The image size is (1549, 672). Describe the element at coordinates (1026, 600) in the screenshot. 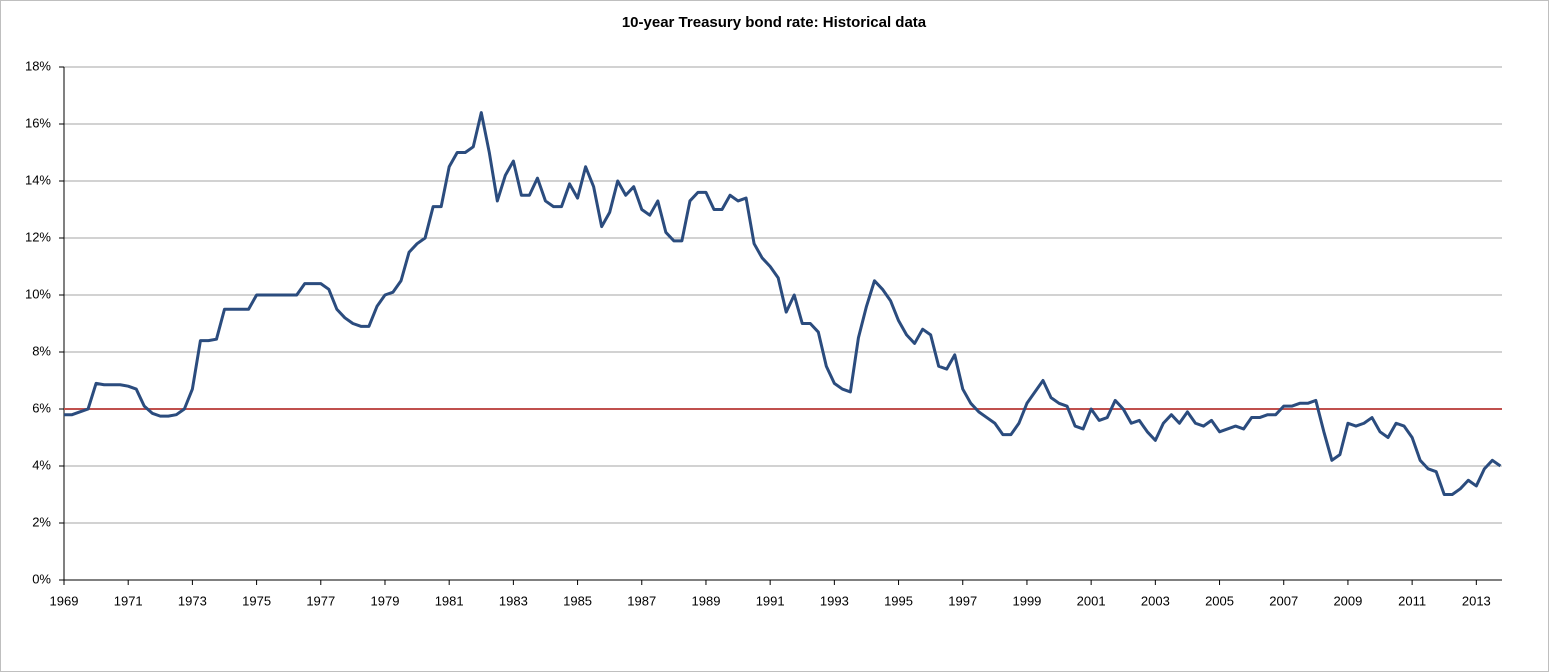

I see `x-tick-label: 1999` at that location.